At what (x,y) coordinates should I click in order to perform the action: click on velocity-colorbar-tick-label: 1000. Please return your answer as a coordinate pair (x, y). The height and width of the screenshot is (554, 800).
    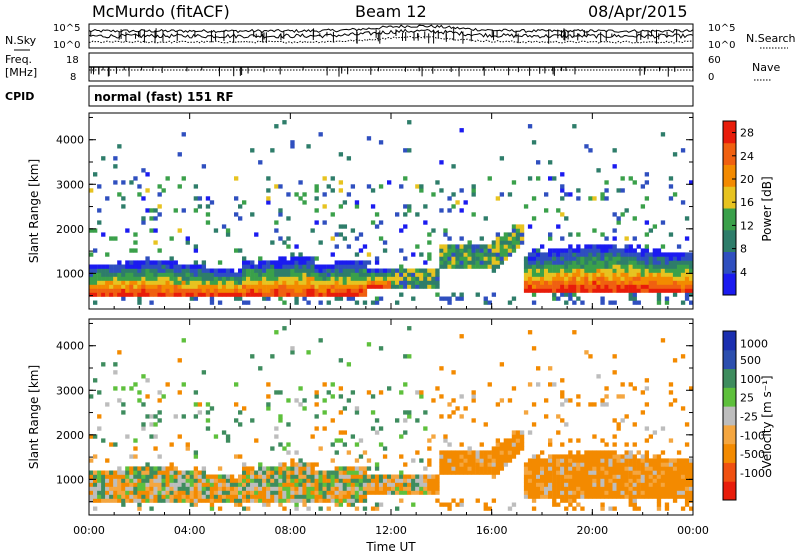
    Looking at the image, I should click on (754, 343).